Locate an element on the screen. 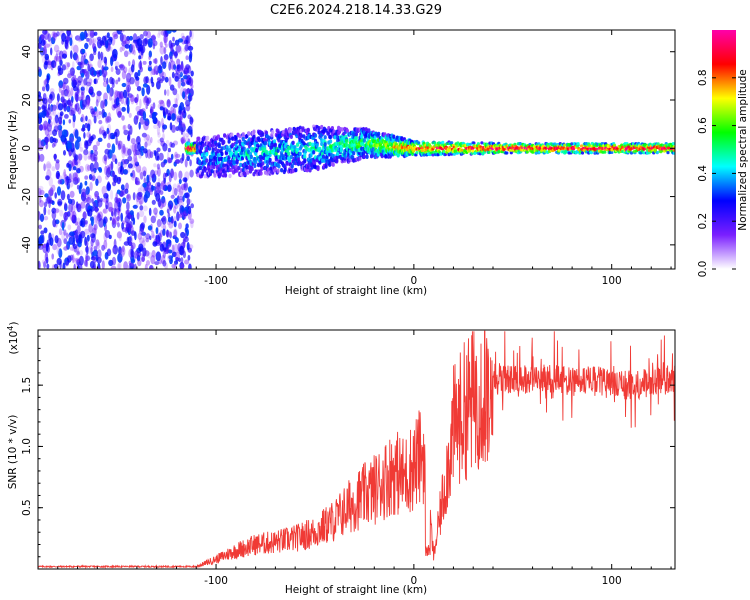 Image resolution: width=750 pixels, height=600 pixels. y-tick-label: 1.0 is located at coordinates (27, 446).